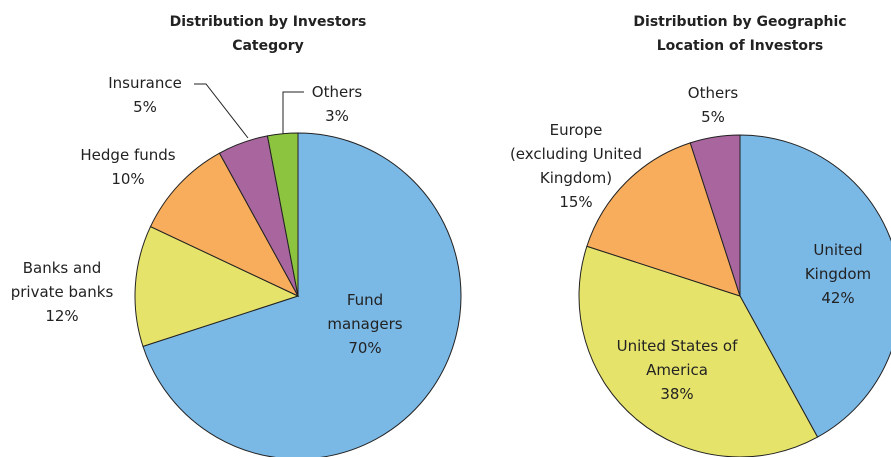 The image size is (891, 457). Describe the element at coordinates (837, 298) in the screenshot. I see `slice-value-label: 42%` at that location.